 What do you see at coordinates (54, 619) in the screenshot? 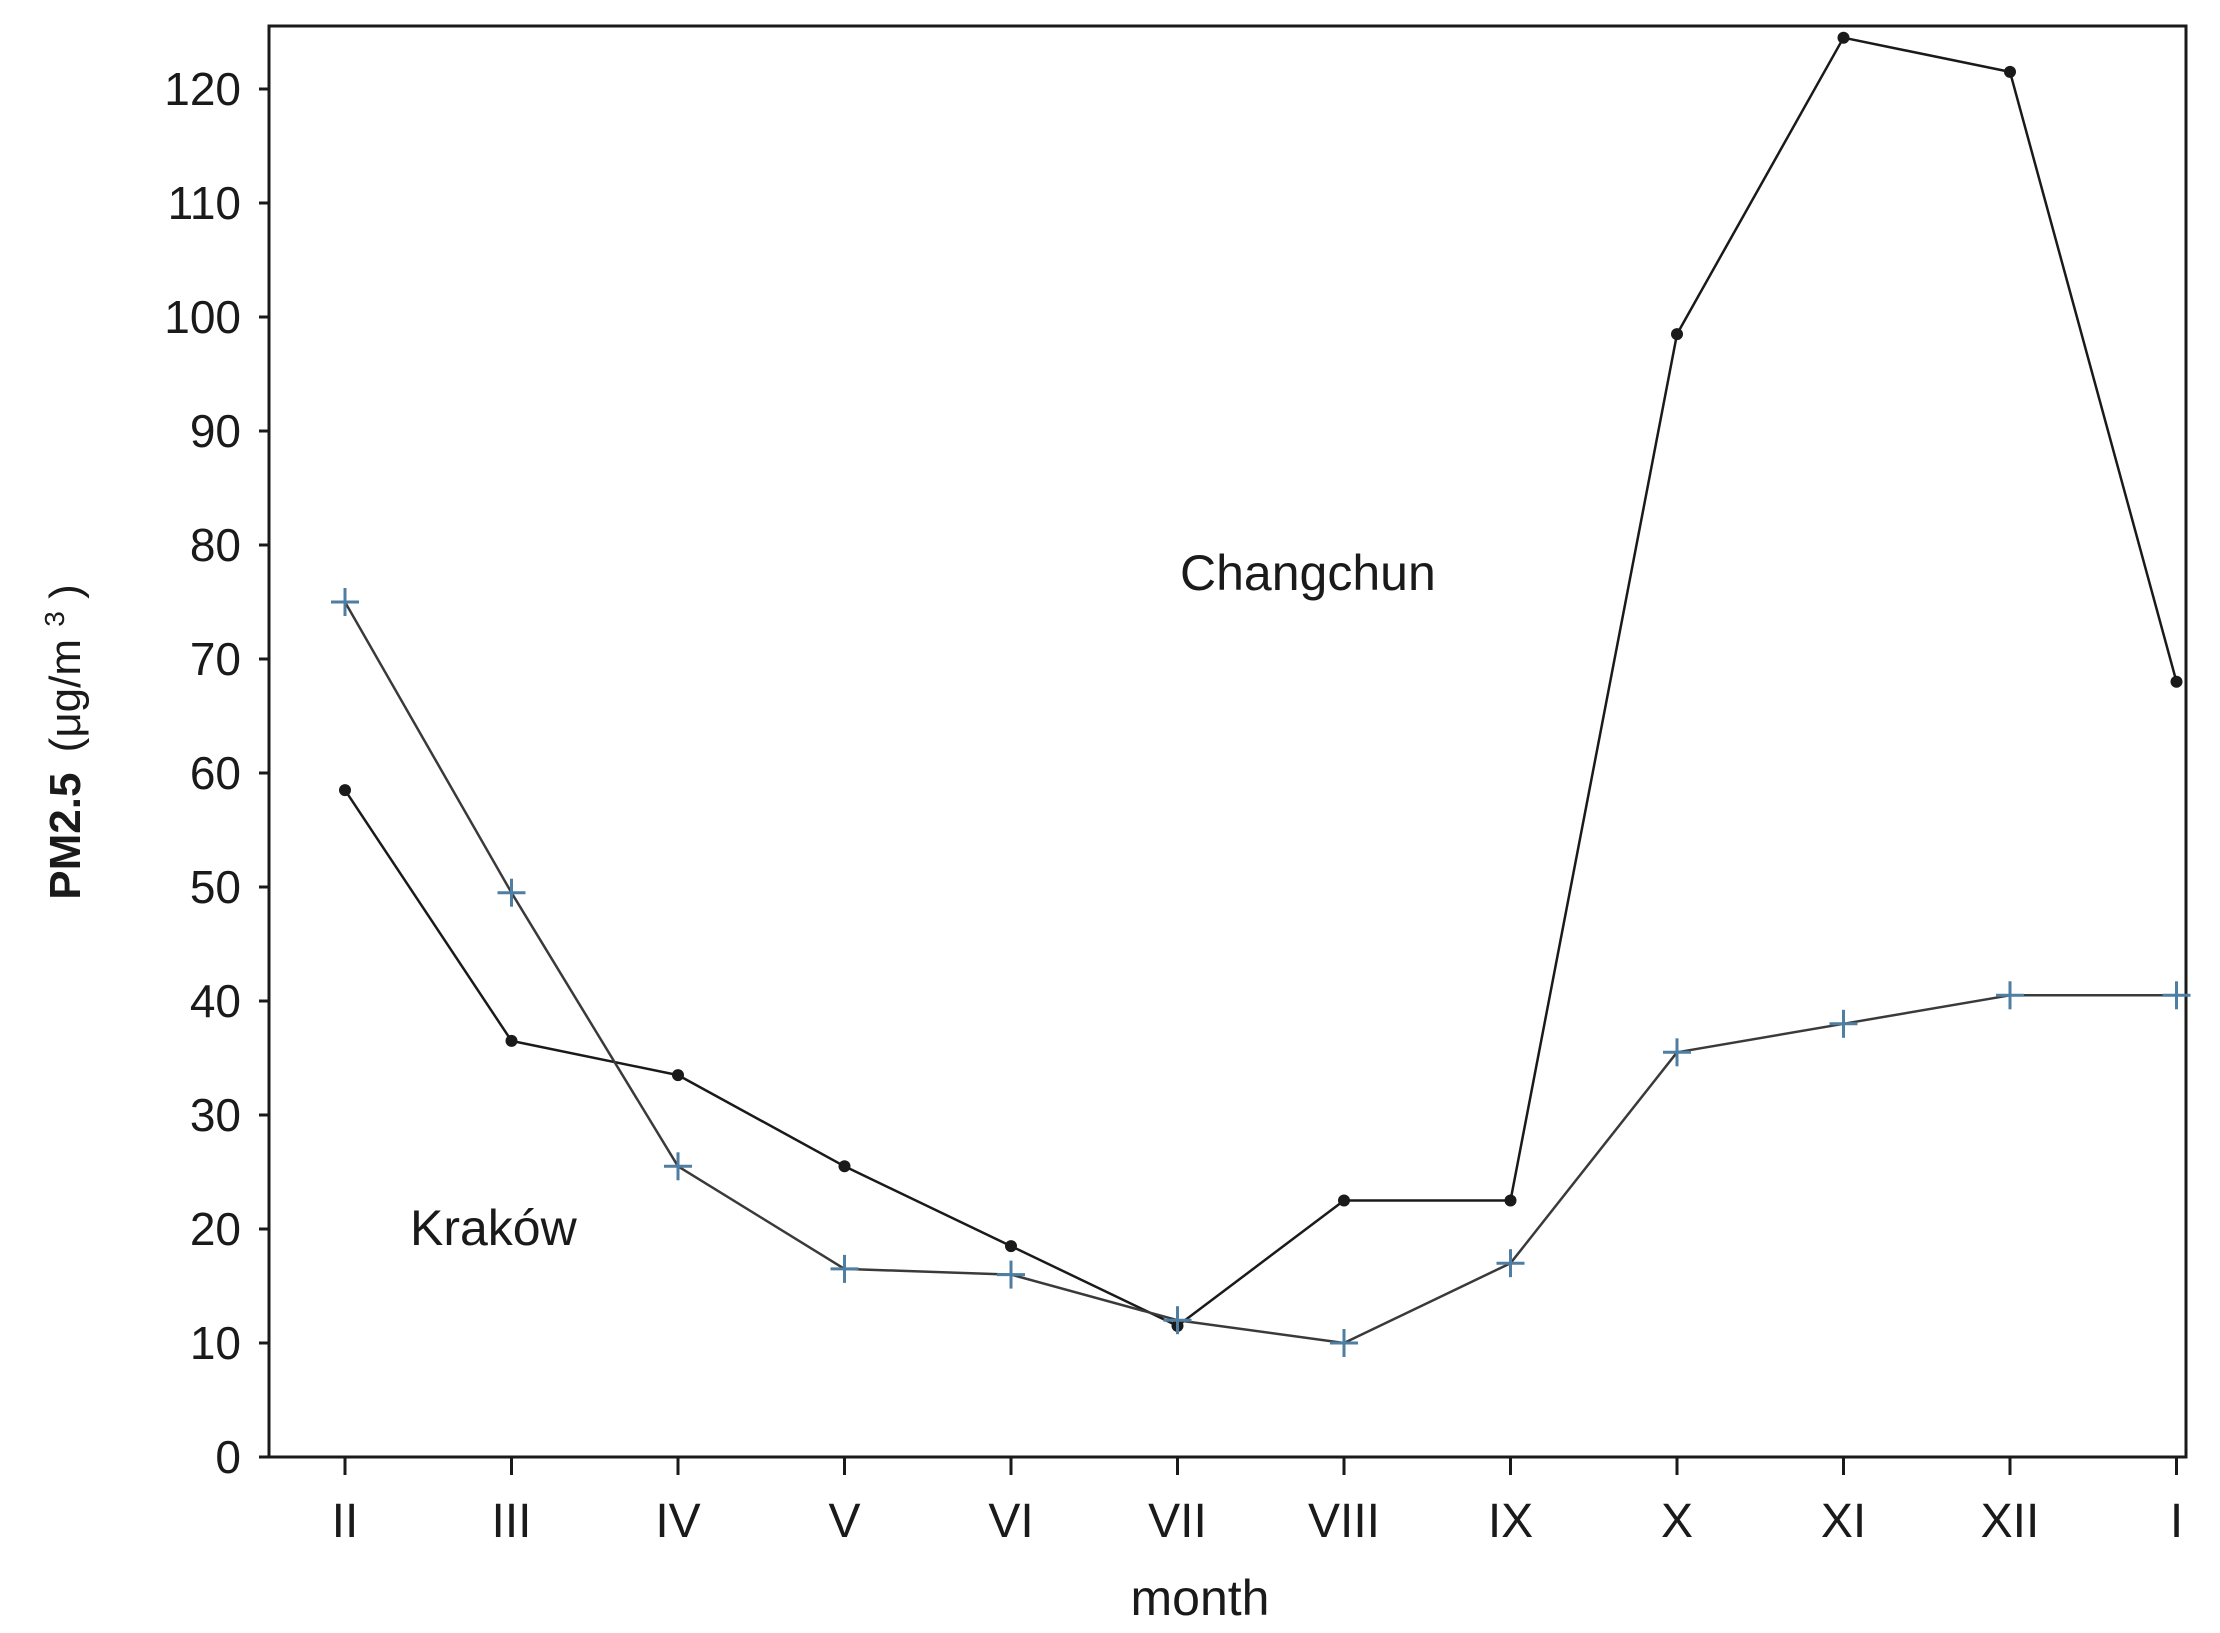
I see `y-axis-label-sup: 3` at bounding box center [54, 619].